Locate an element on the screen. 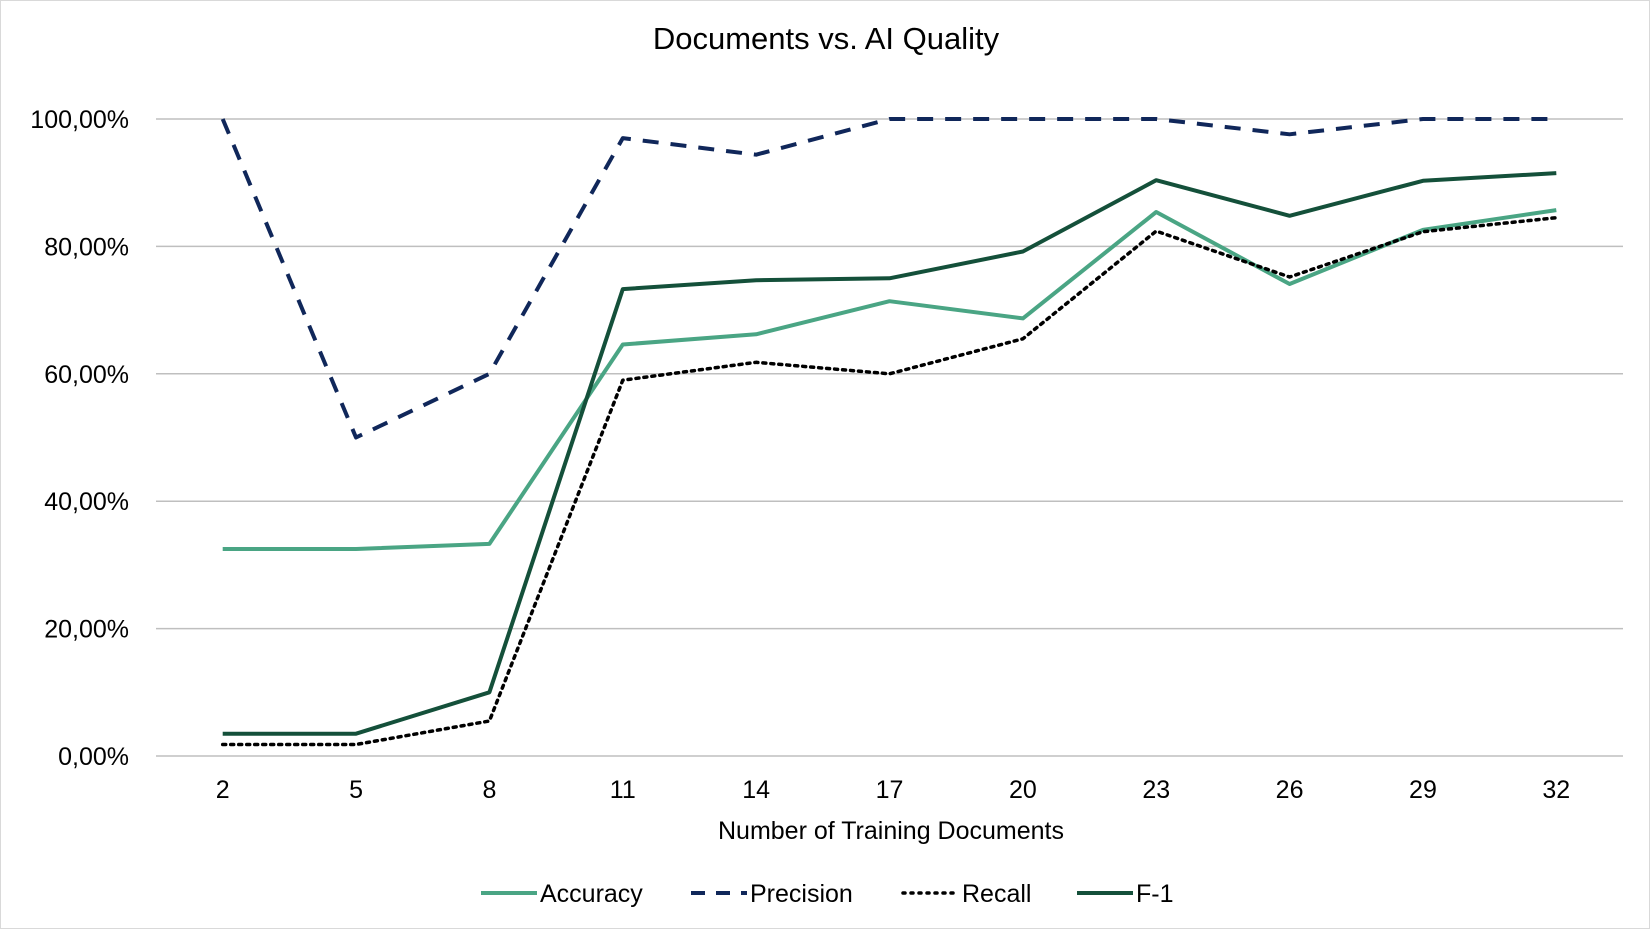 The height and width of the screenshot is (930, 1650). legend-item-accuracy: Accuracy is located at coordinates (562, 894).